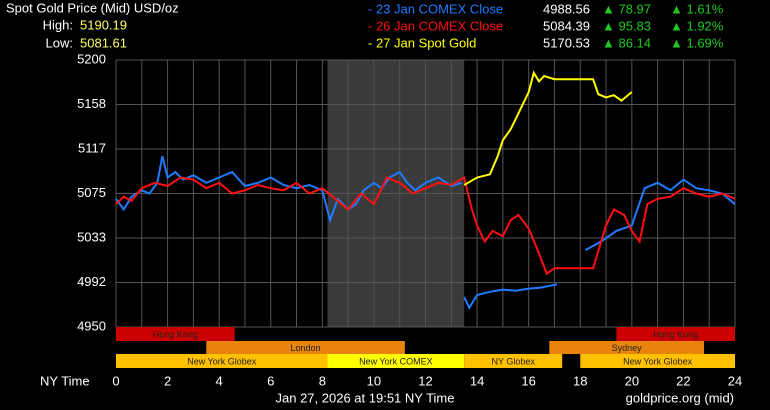  Describe the element at coordinates (103, 24) in the screenshot. I see `high-value: 5190.19` at that location.